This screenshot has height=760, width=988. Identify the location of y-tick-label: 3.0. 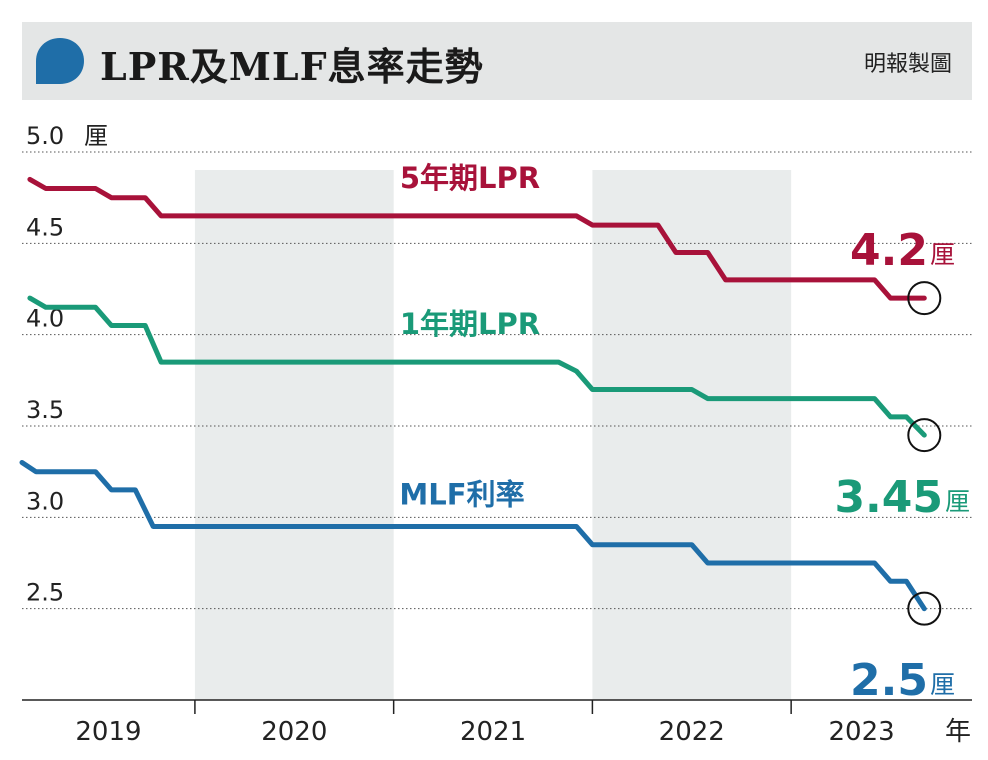
(45, 501).